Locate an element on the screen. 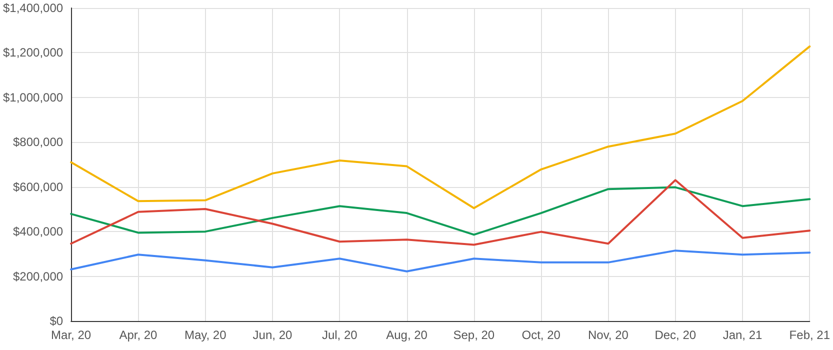  x-tick-label: Oct, 20 is located at coordinates (541, 335).